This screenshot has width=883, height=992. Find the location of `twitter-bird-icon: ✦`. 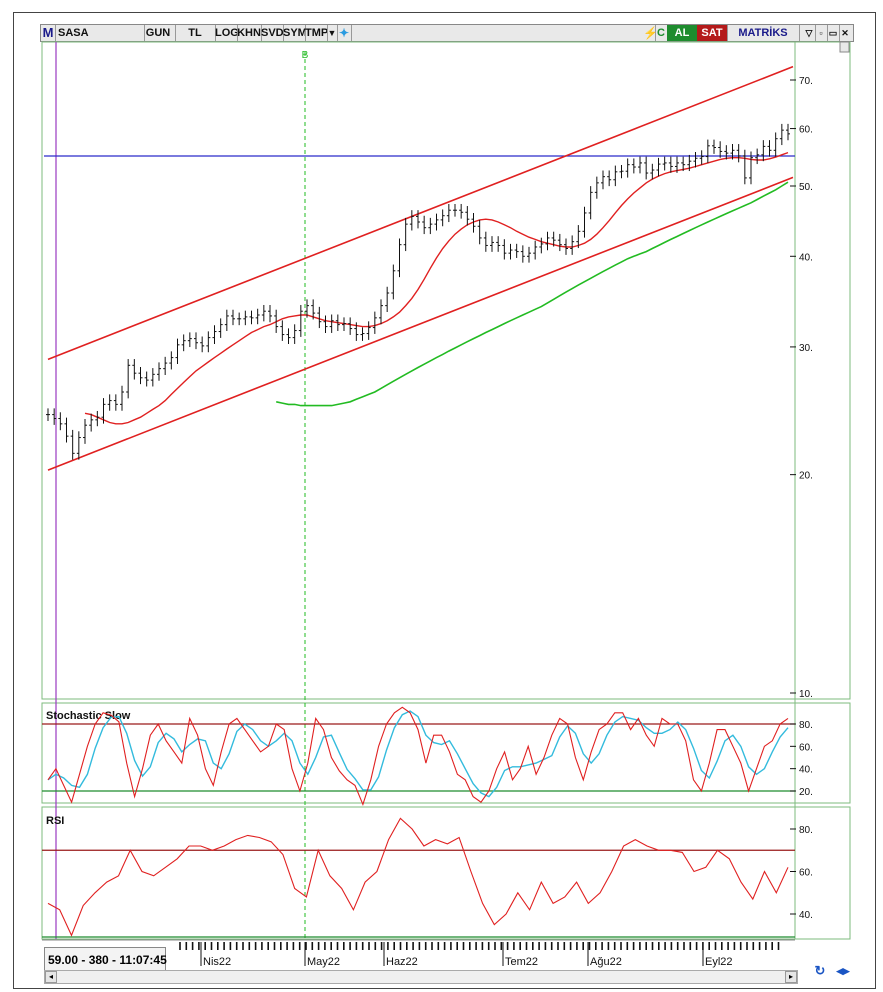

twitter-bird-icon: ✦ is located at coordinates (344, 33).